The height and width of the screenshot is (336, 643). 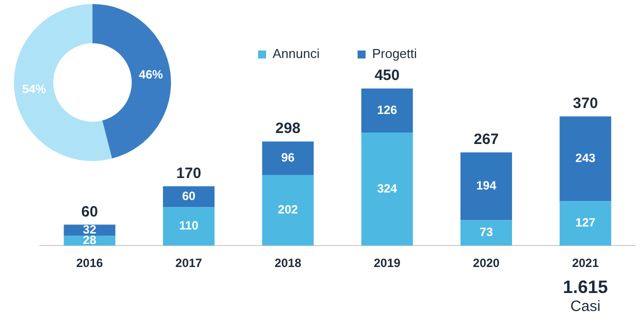 I want to click on x-tick-label: 2018, so click(x=288, y=263).